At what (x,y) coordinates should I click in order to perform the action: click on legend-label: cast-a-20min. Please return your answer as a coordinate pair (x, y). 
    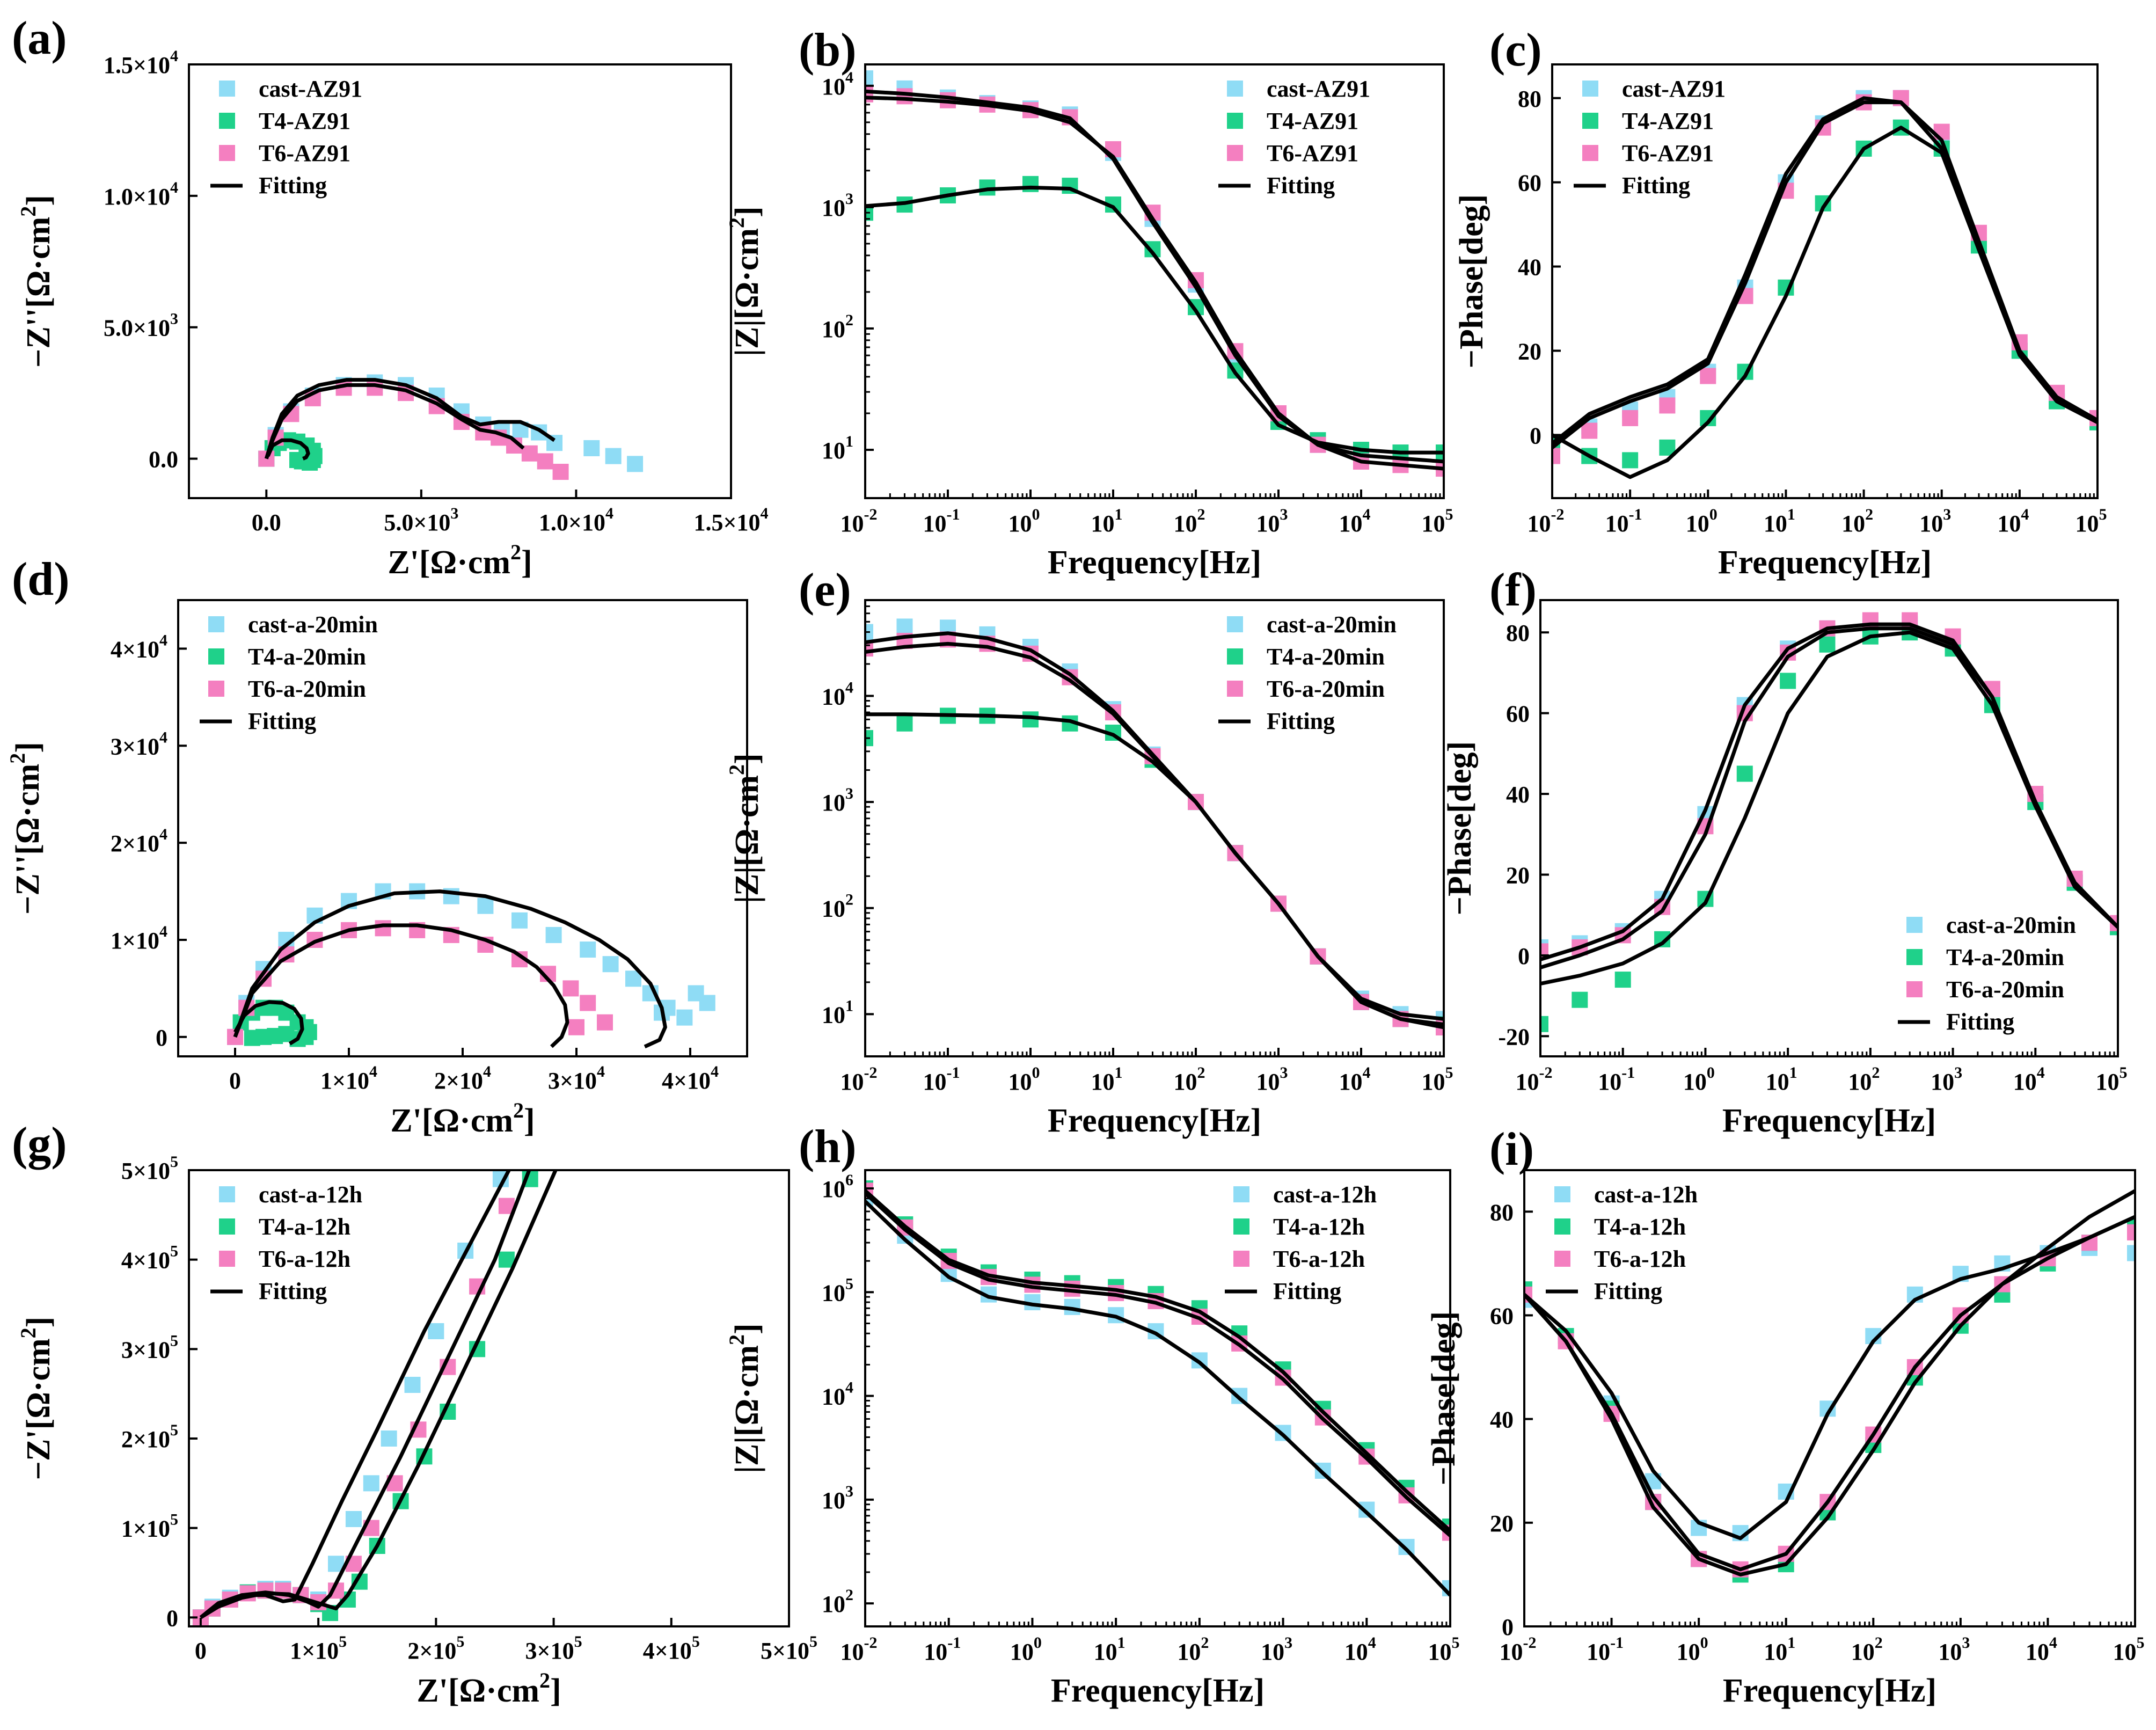
    Looking at the image, I should click on (313, 624).